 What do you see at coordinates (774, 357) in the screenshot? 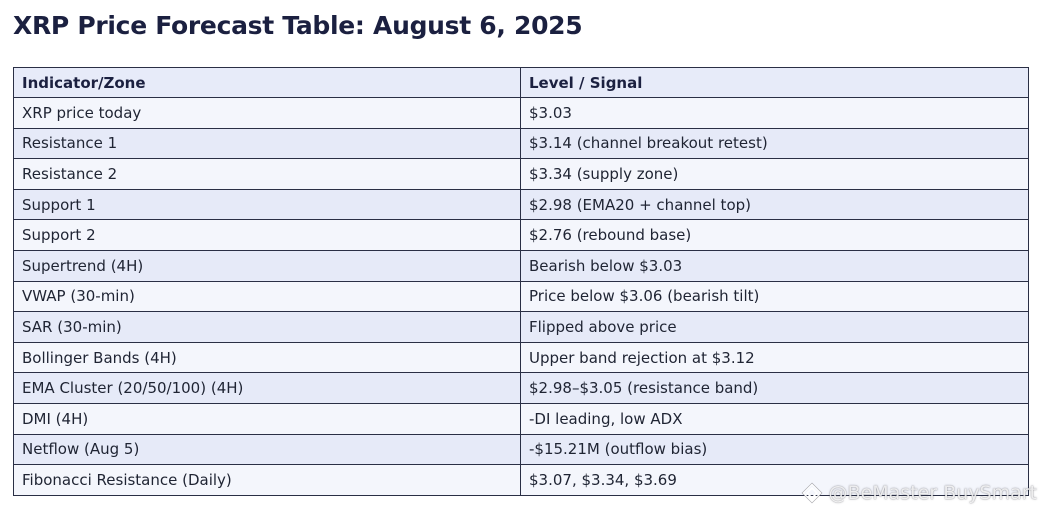
I see `level-cell: Upper band rejection at $3.12` at bounding box center [774, 357].